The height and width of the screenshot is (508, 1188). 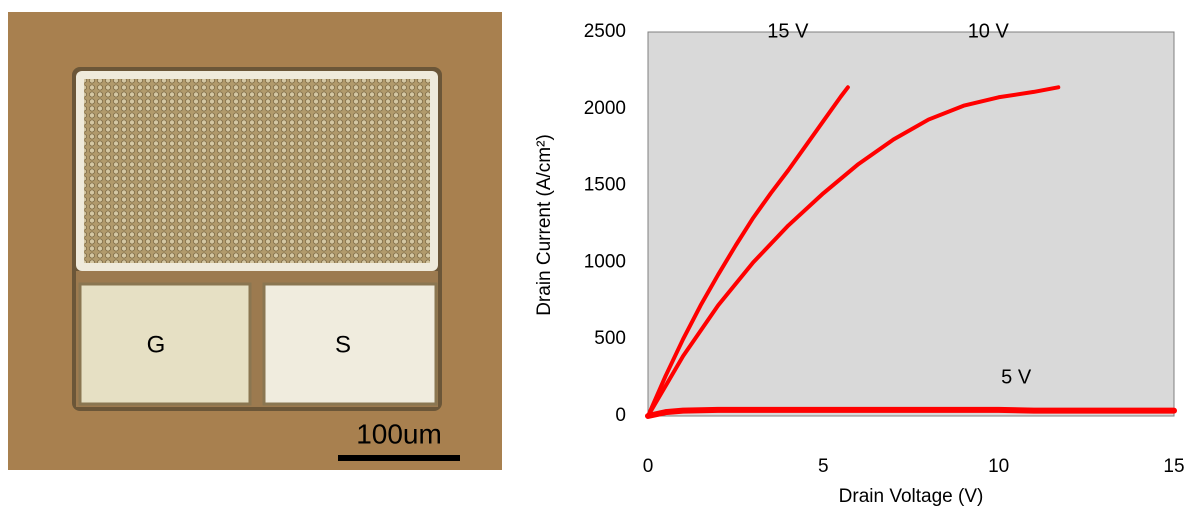 What do you see at coordinates (399, 433) in the screenshot?
I see `scale-bar-label: 100um` at bounding box center [399, 433].